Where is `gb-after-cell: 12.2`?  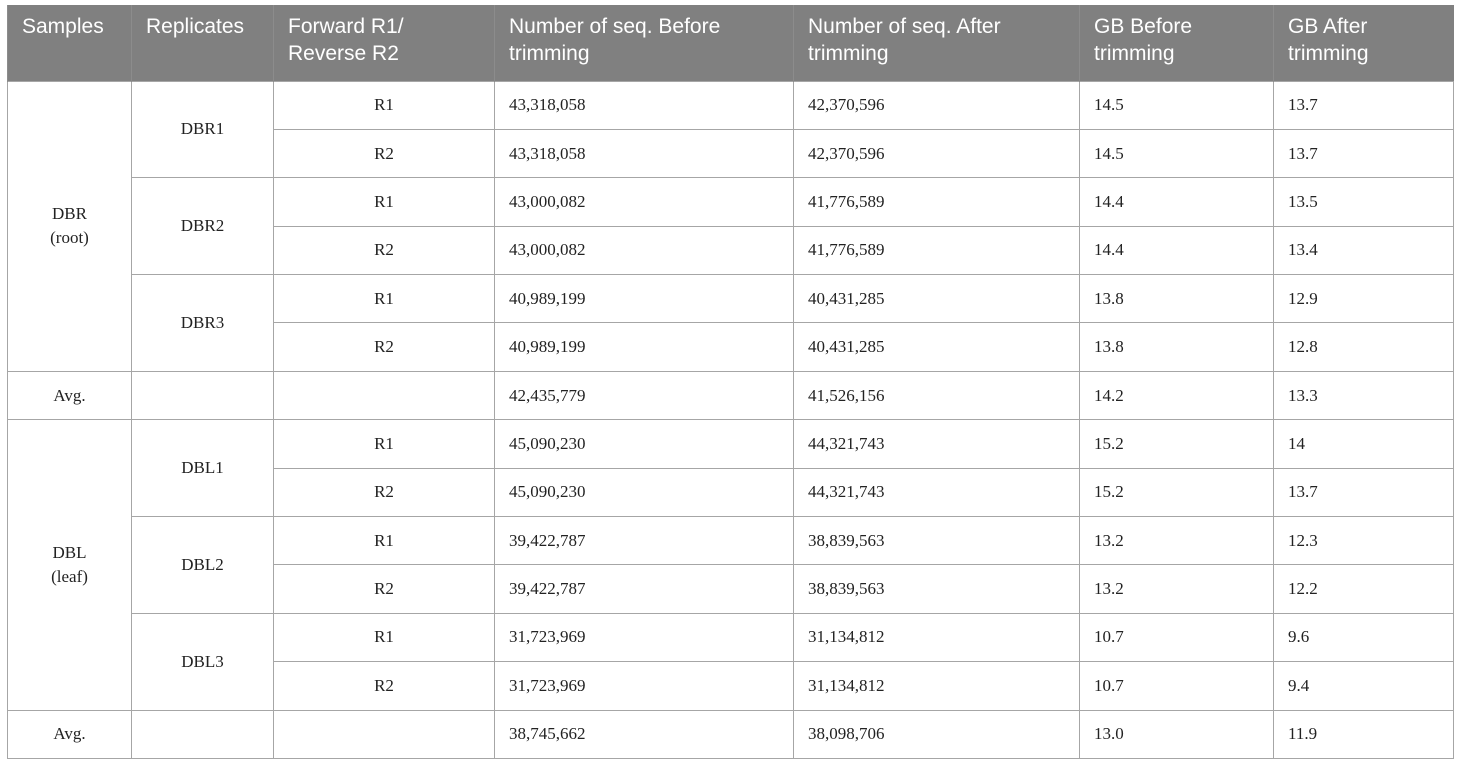 gb-after-cell: 12.2 is located at coordinates (1363, 589).